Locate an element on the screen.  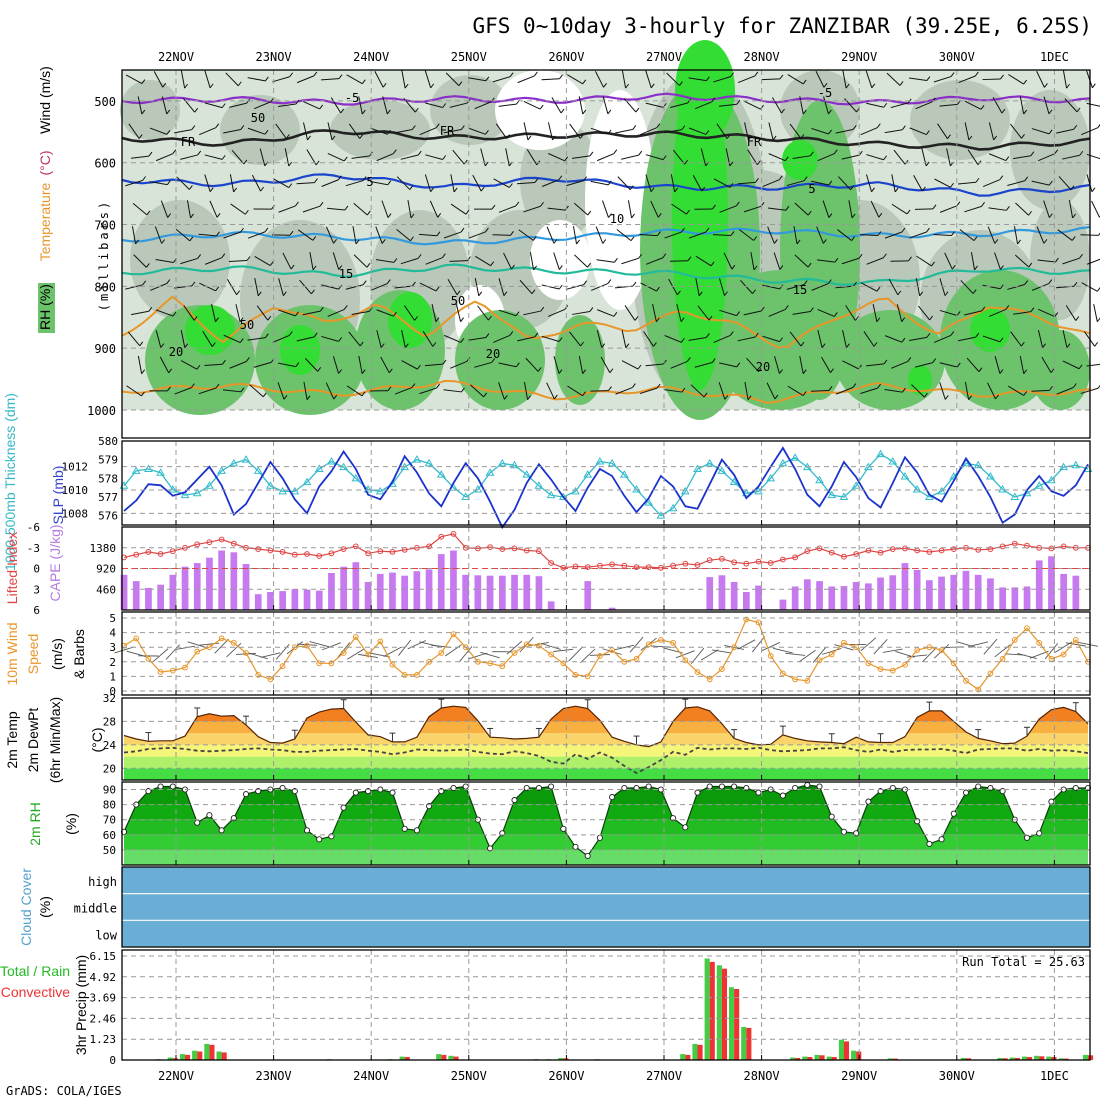
below-surface is located at coordinates (606, 424).